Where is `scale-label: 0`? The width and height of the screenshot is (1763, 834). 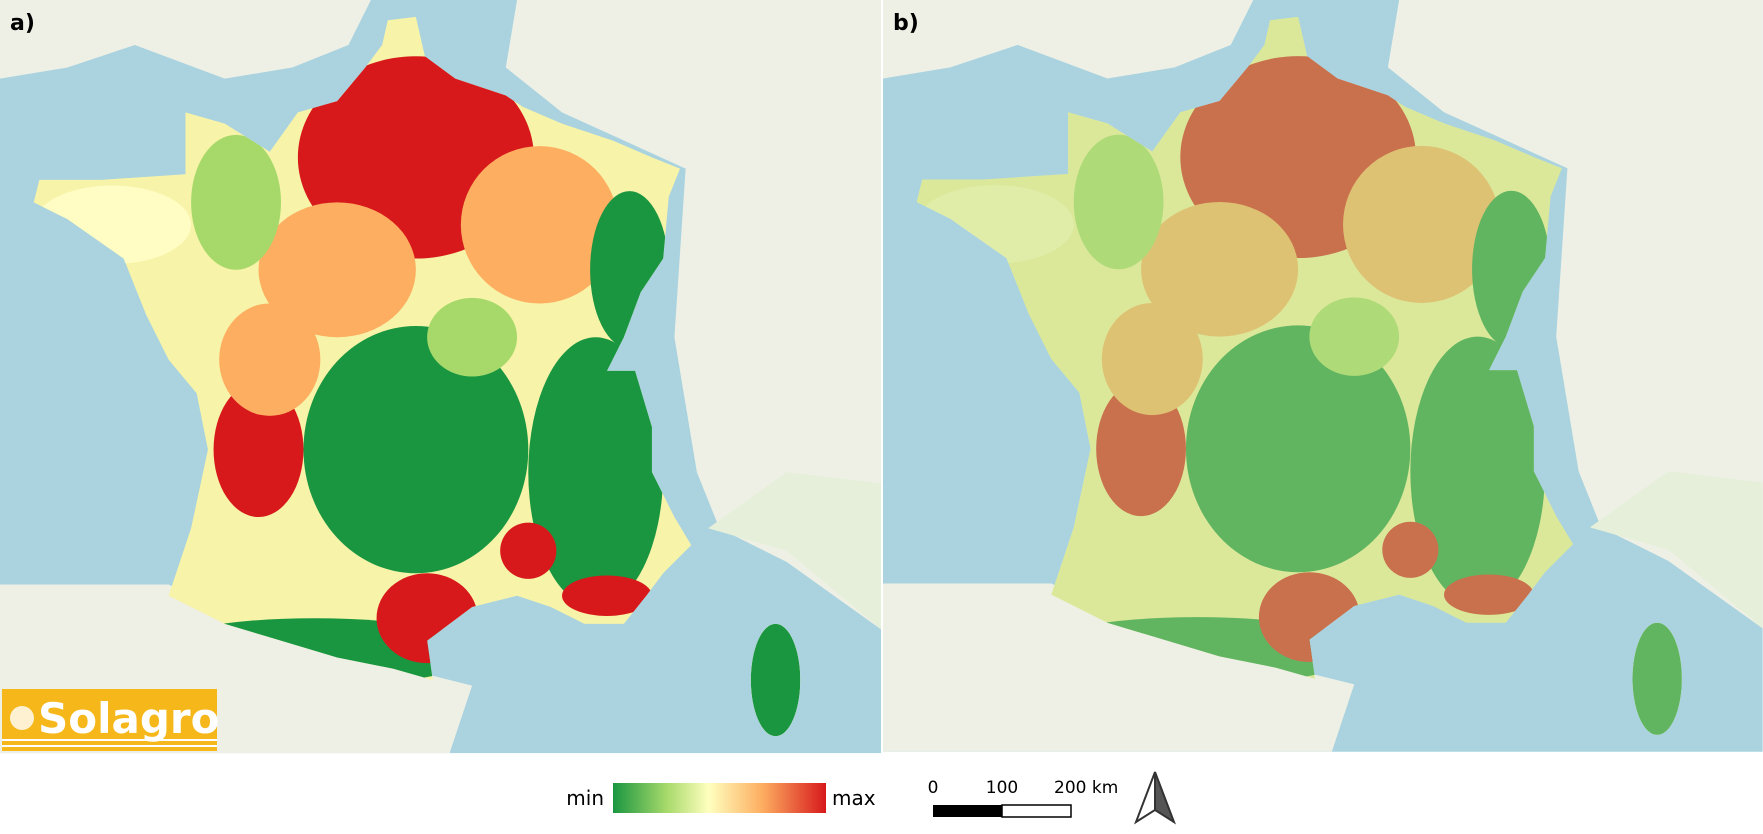
scale-label: 0 is located at coordinates (933, 788).